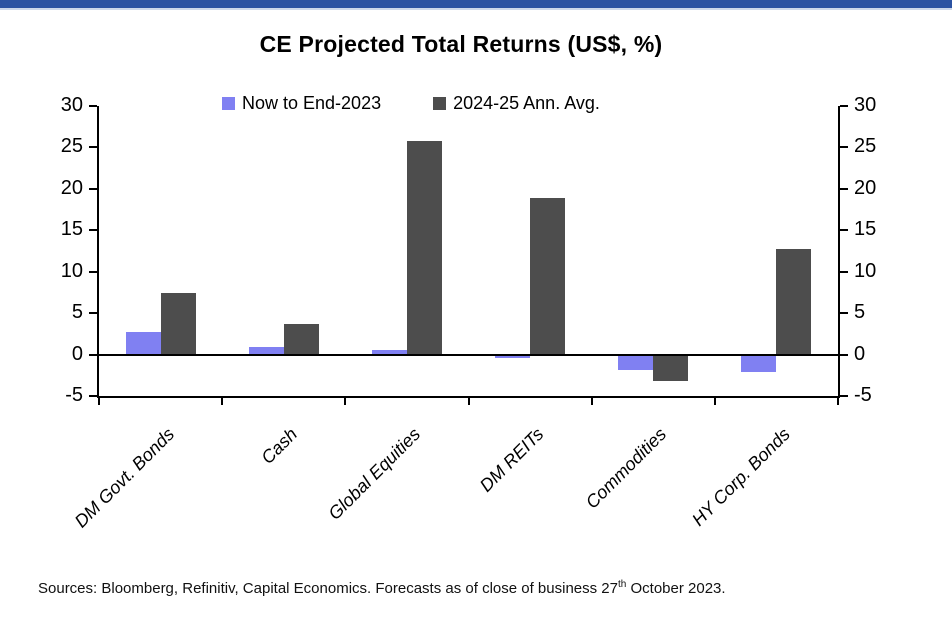  What do you see at coordinates (71, 105) in the screenshot?
I see `left-y-tick-label-30: 30` at bounding box center [71, 105].